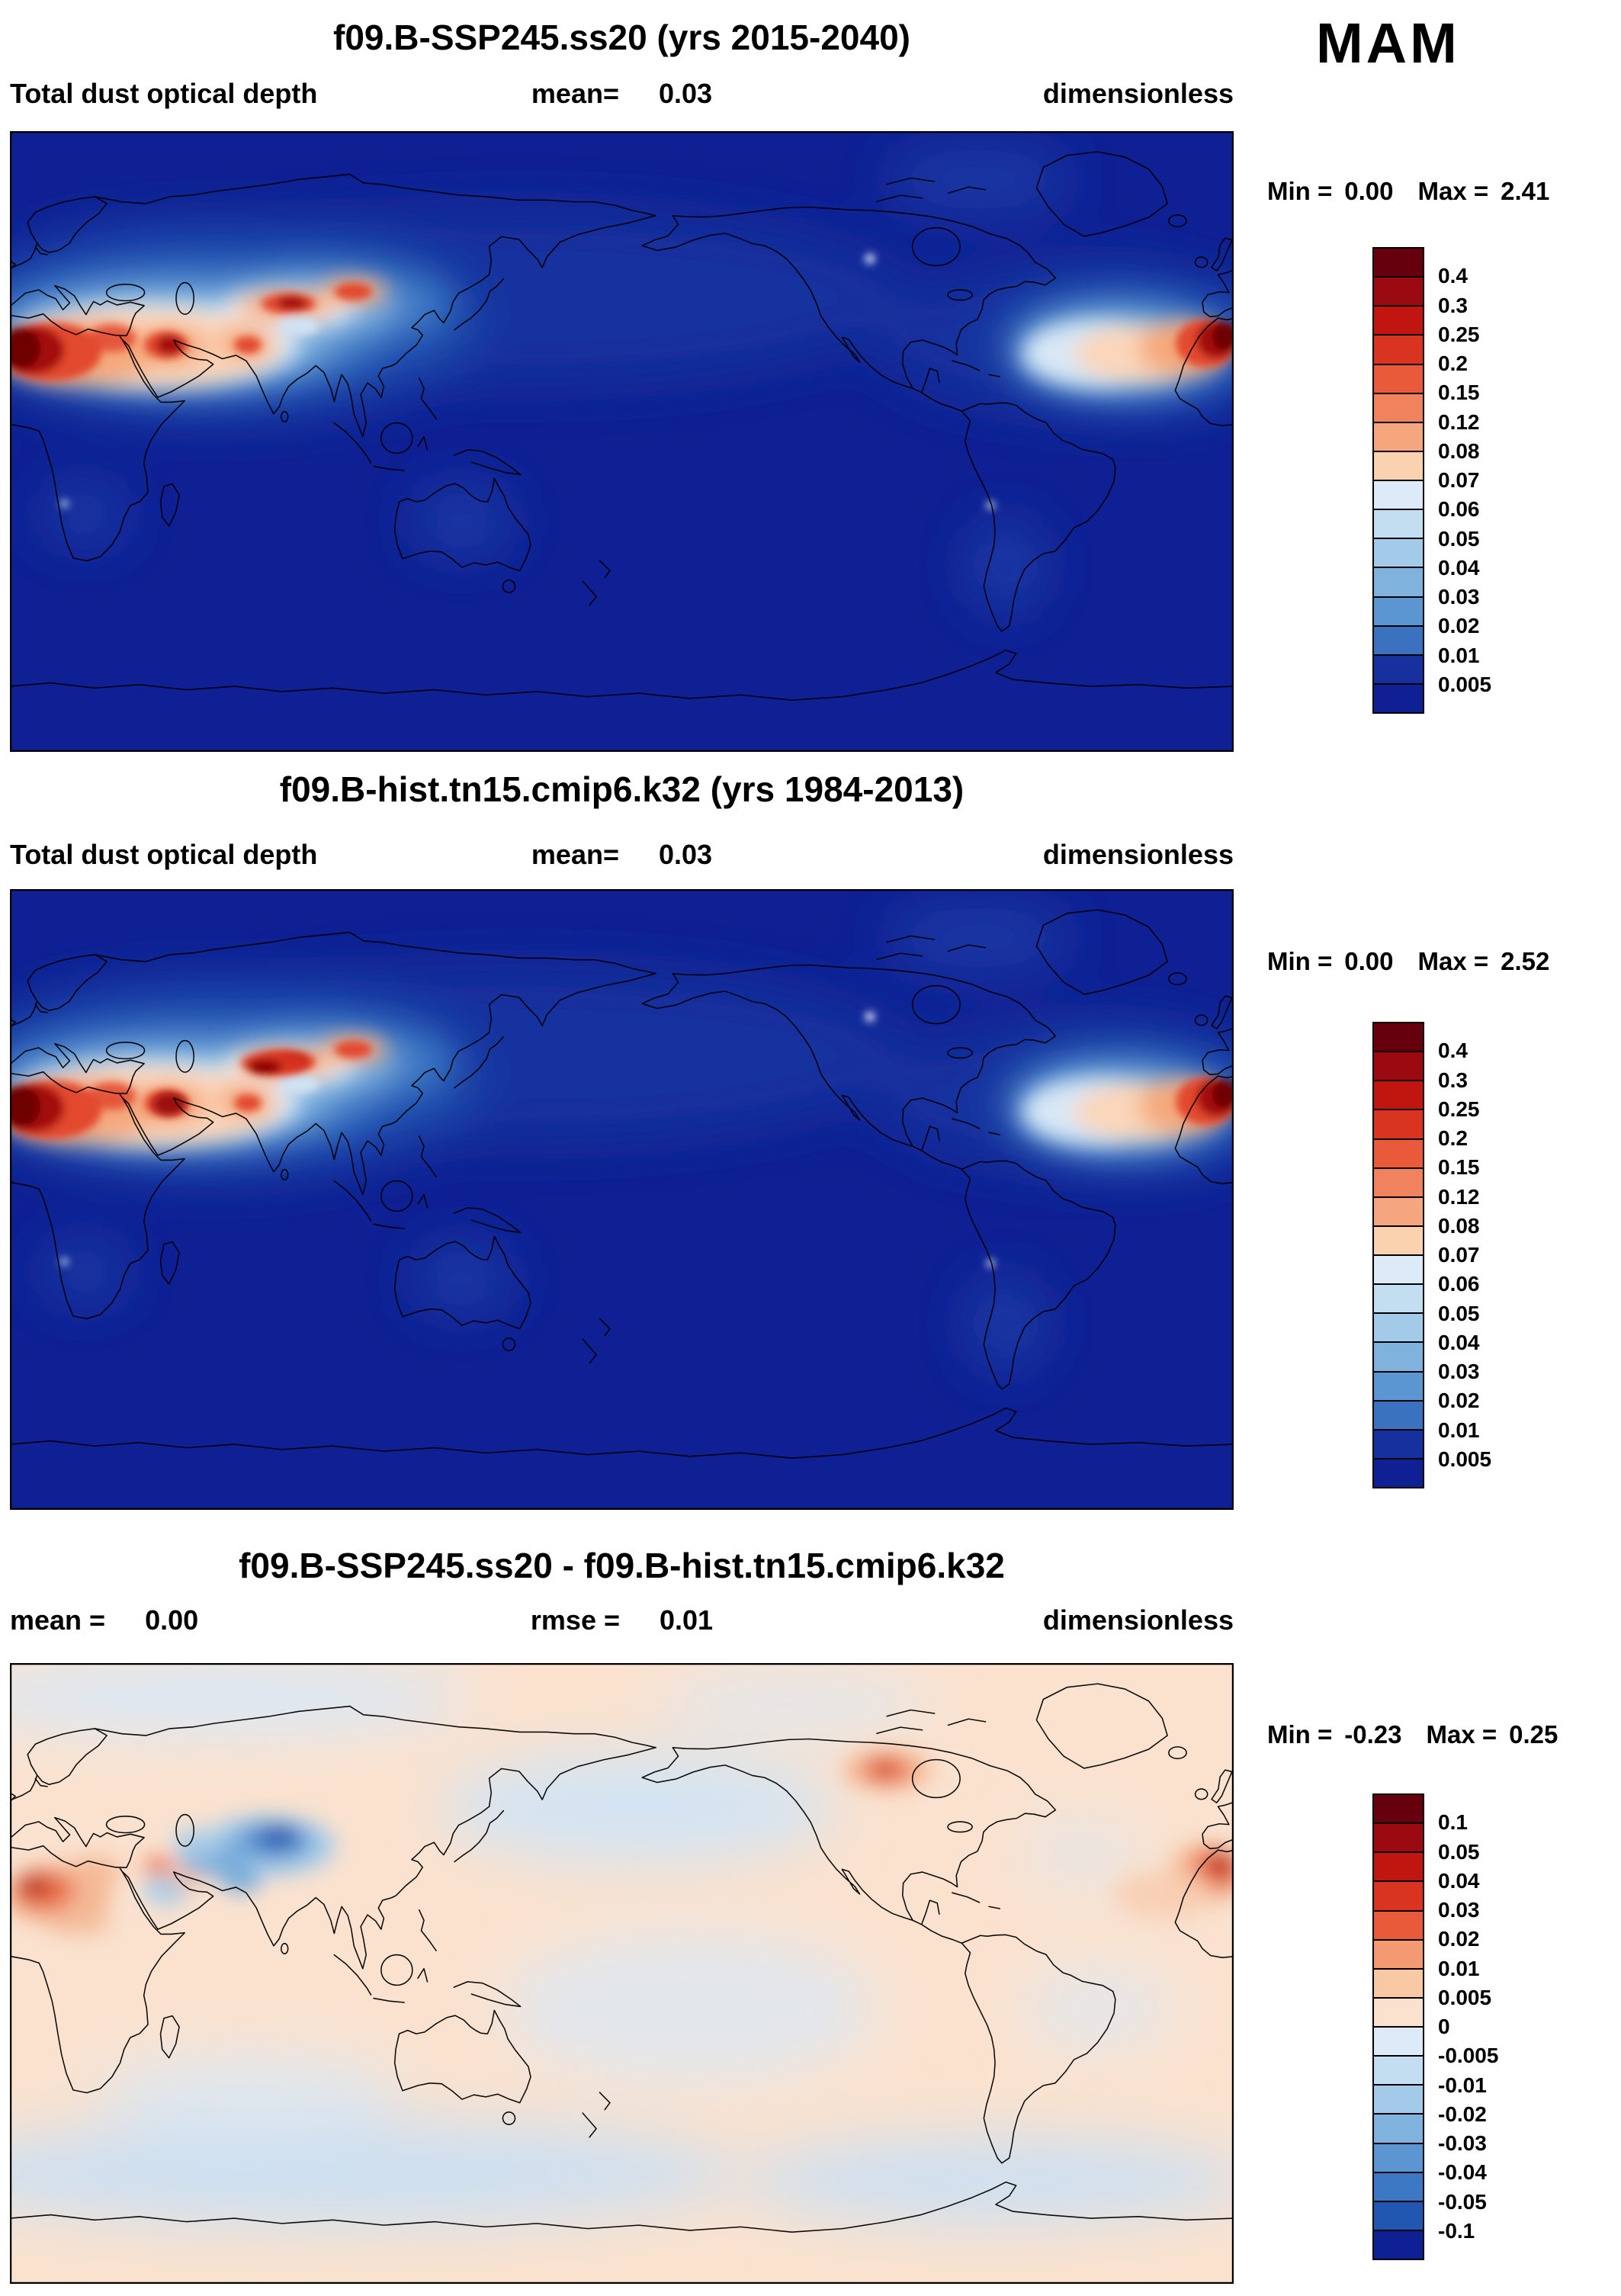 The height and width of the screenshot is (2296, 1621). Describe the element at coordinates (1459, 1284) in the screenshot. I see `colorbar-tick-label: 0.06` at that location.